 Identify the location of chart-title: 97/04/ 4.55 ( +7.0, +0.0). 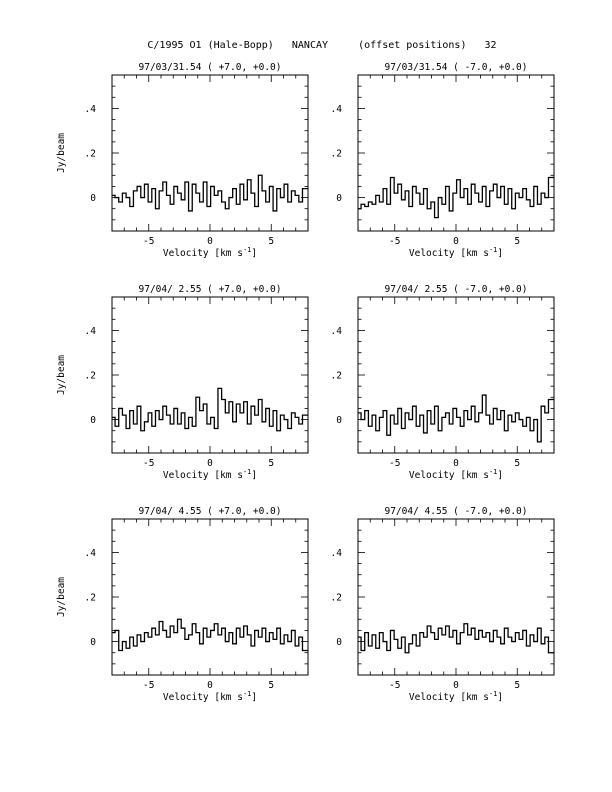
(210, 511).